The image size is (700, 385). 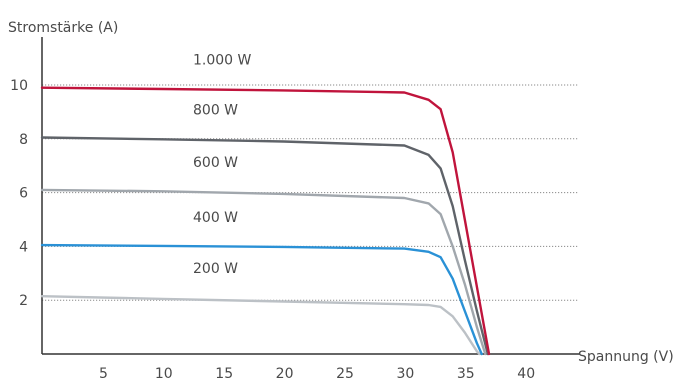 I want to click on series-label-600w: 600 W, so click(x=215, y=163).